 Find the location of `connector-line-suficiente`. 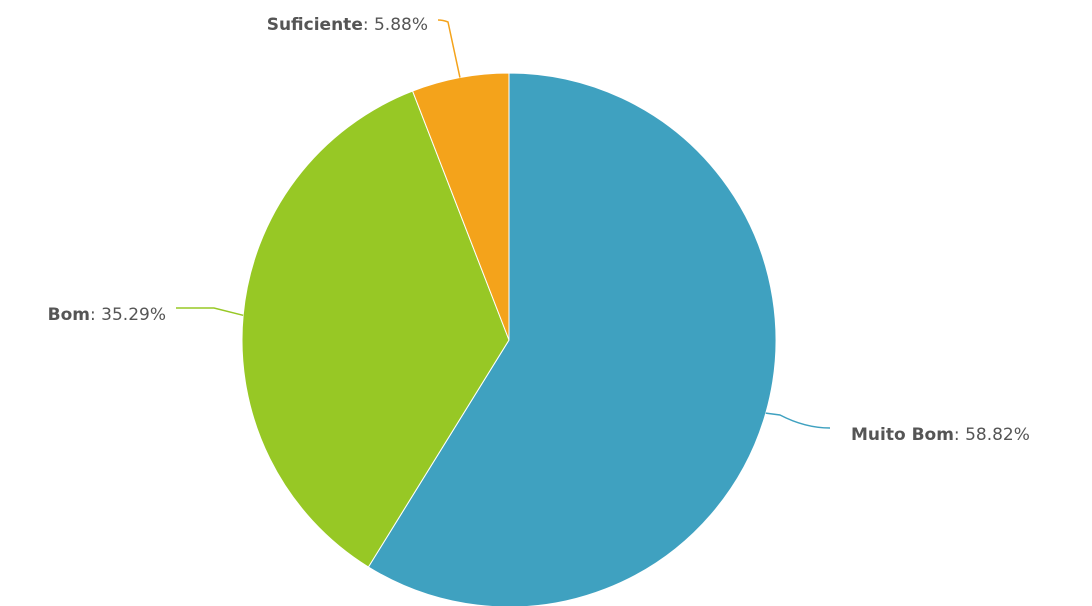

connector-line-suficiente is located at coordinates (449, 48).